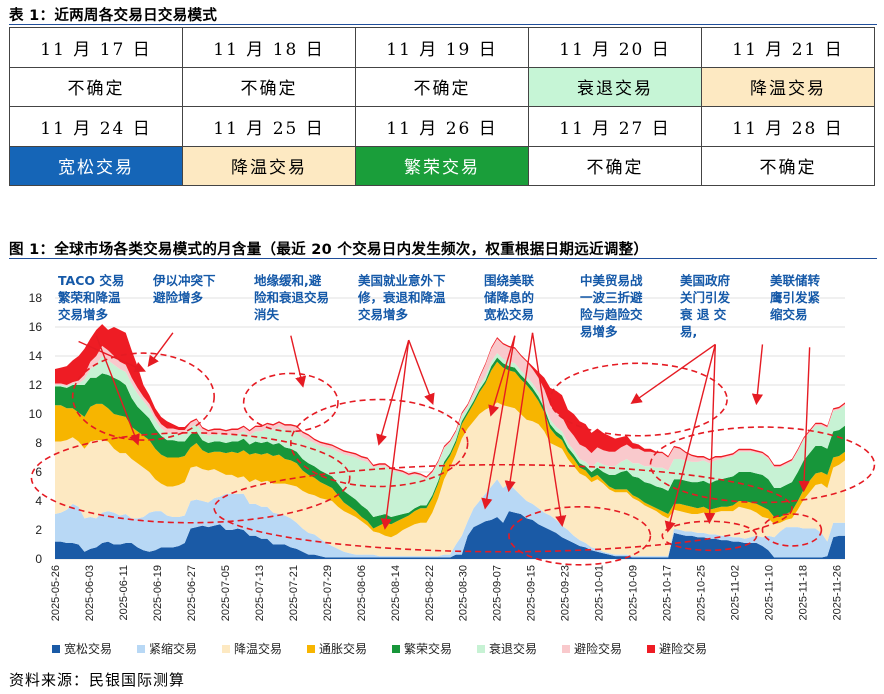  I want to click on annotation-text: 伊以冲突下避险增多, so click(184, 289).